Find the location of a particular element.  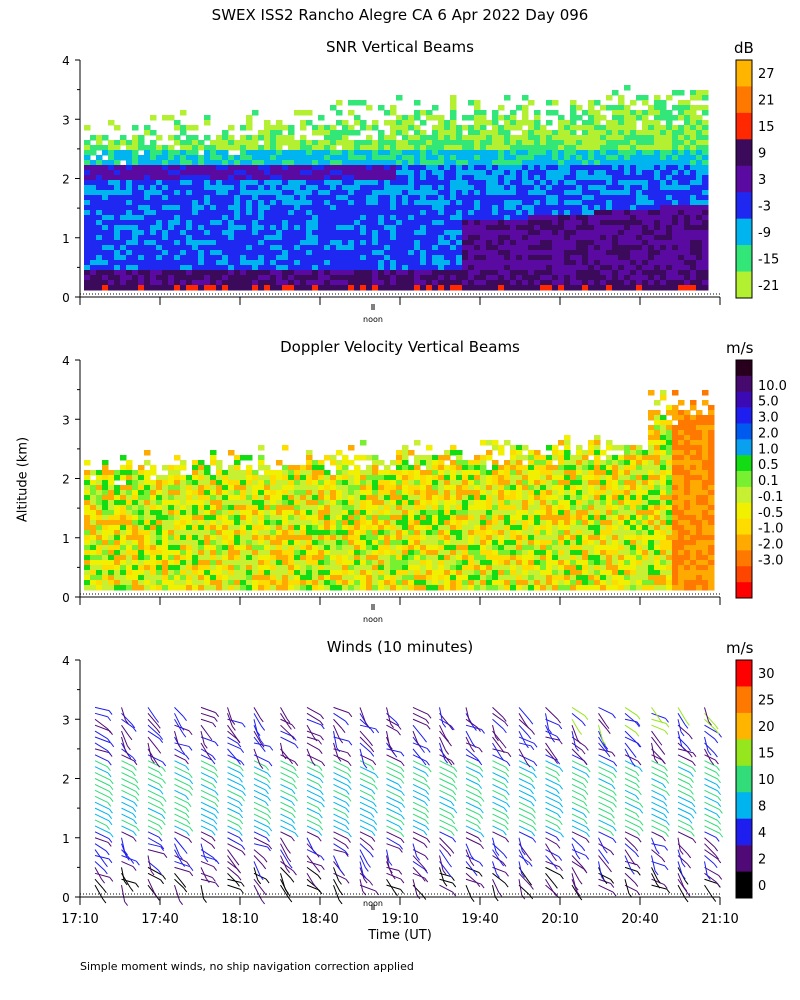

colorbar-label: 20 is located at coordinates (766, 727).